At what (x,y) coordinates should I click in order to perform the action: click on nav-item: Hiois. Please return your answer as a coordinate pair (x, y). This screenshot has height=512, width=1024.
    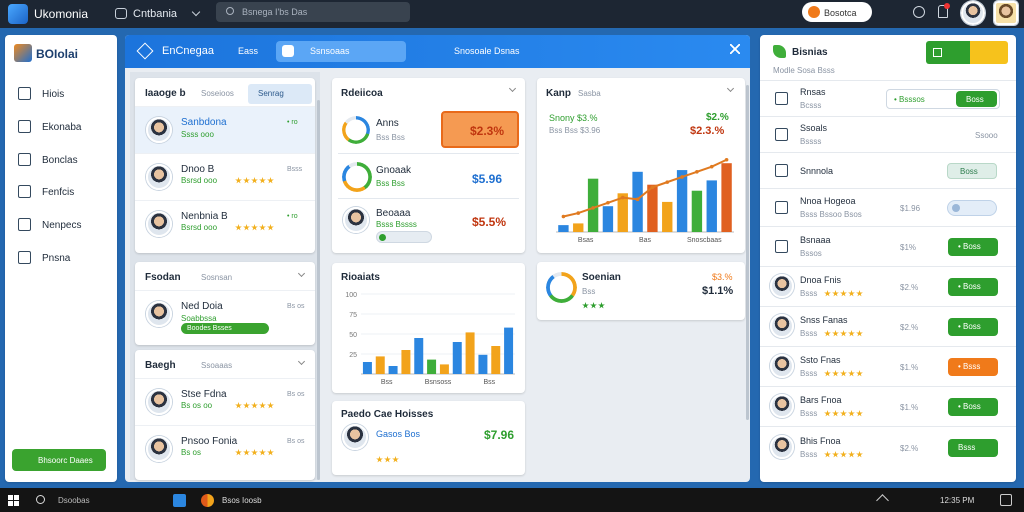
    Looking at the image, I should click on (53, 94).